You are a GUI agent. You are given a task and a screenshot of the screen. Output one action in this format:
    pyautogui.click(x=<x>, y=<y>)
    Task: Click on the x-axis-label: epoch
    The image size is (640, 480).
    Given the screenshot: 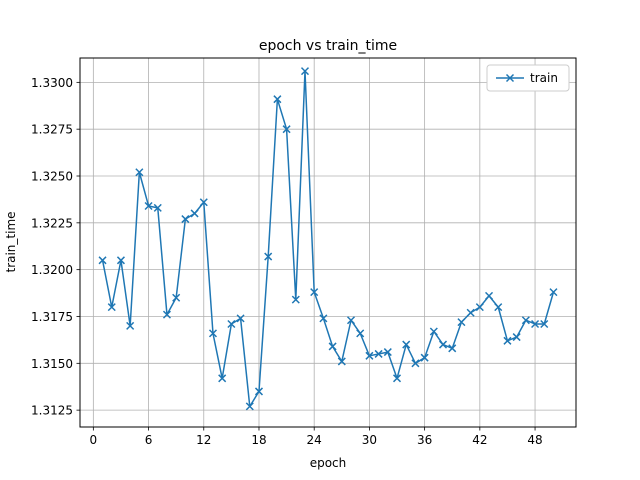 What is the action you would take?
    pyautogui.click(x=328, y=463)
    